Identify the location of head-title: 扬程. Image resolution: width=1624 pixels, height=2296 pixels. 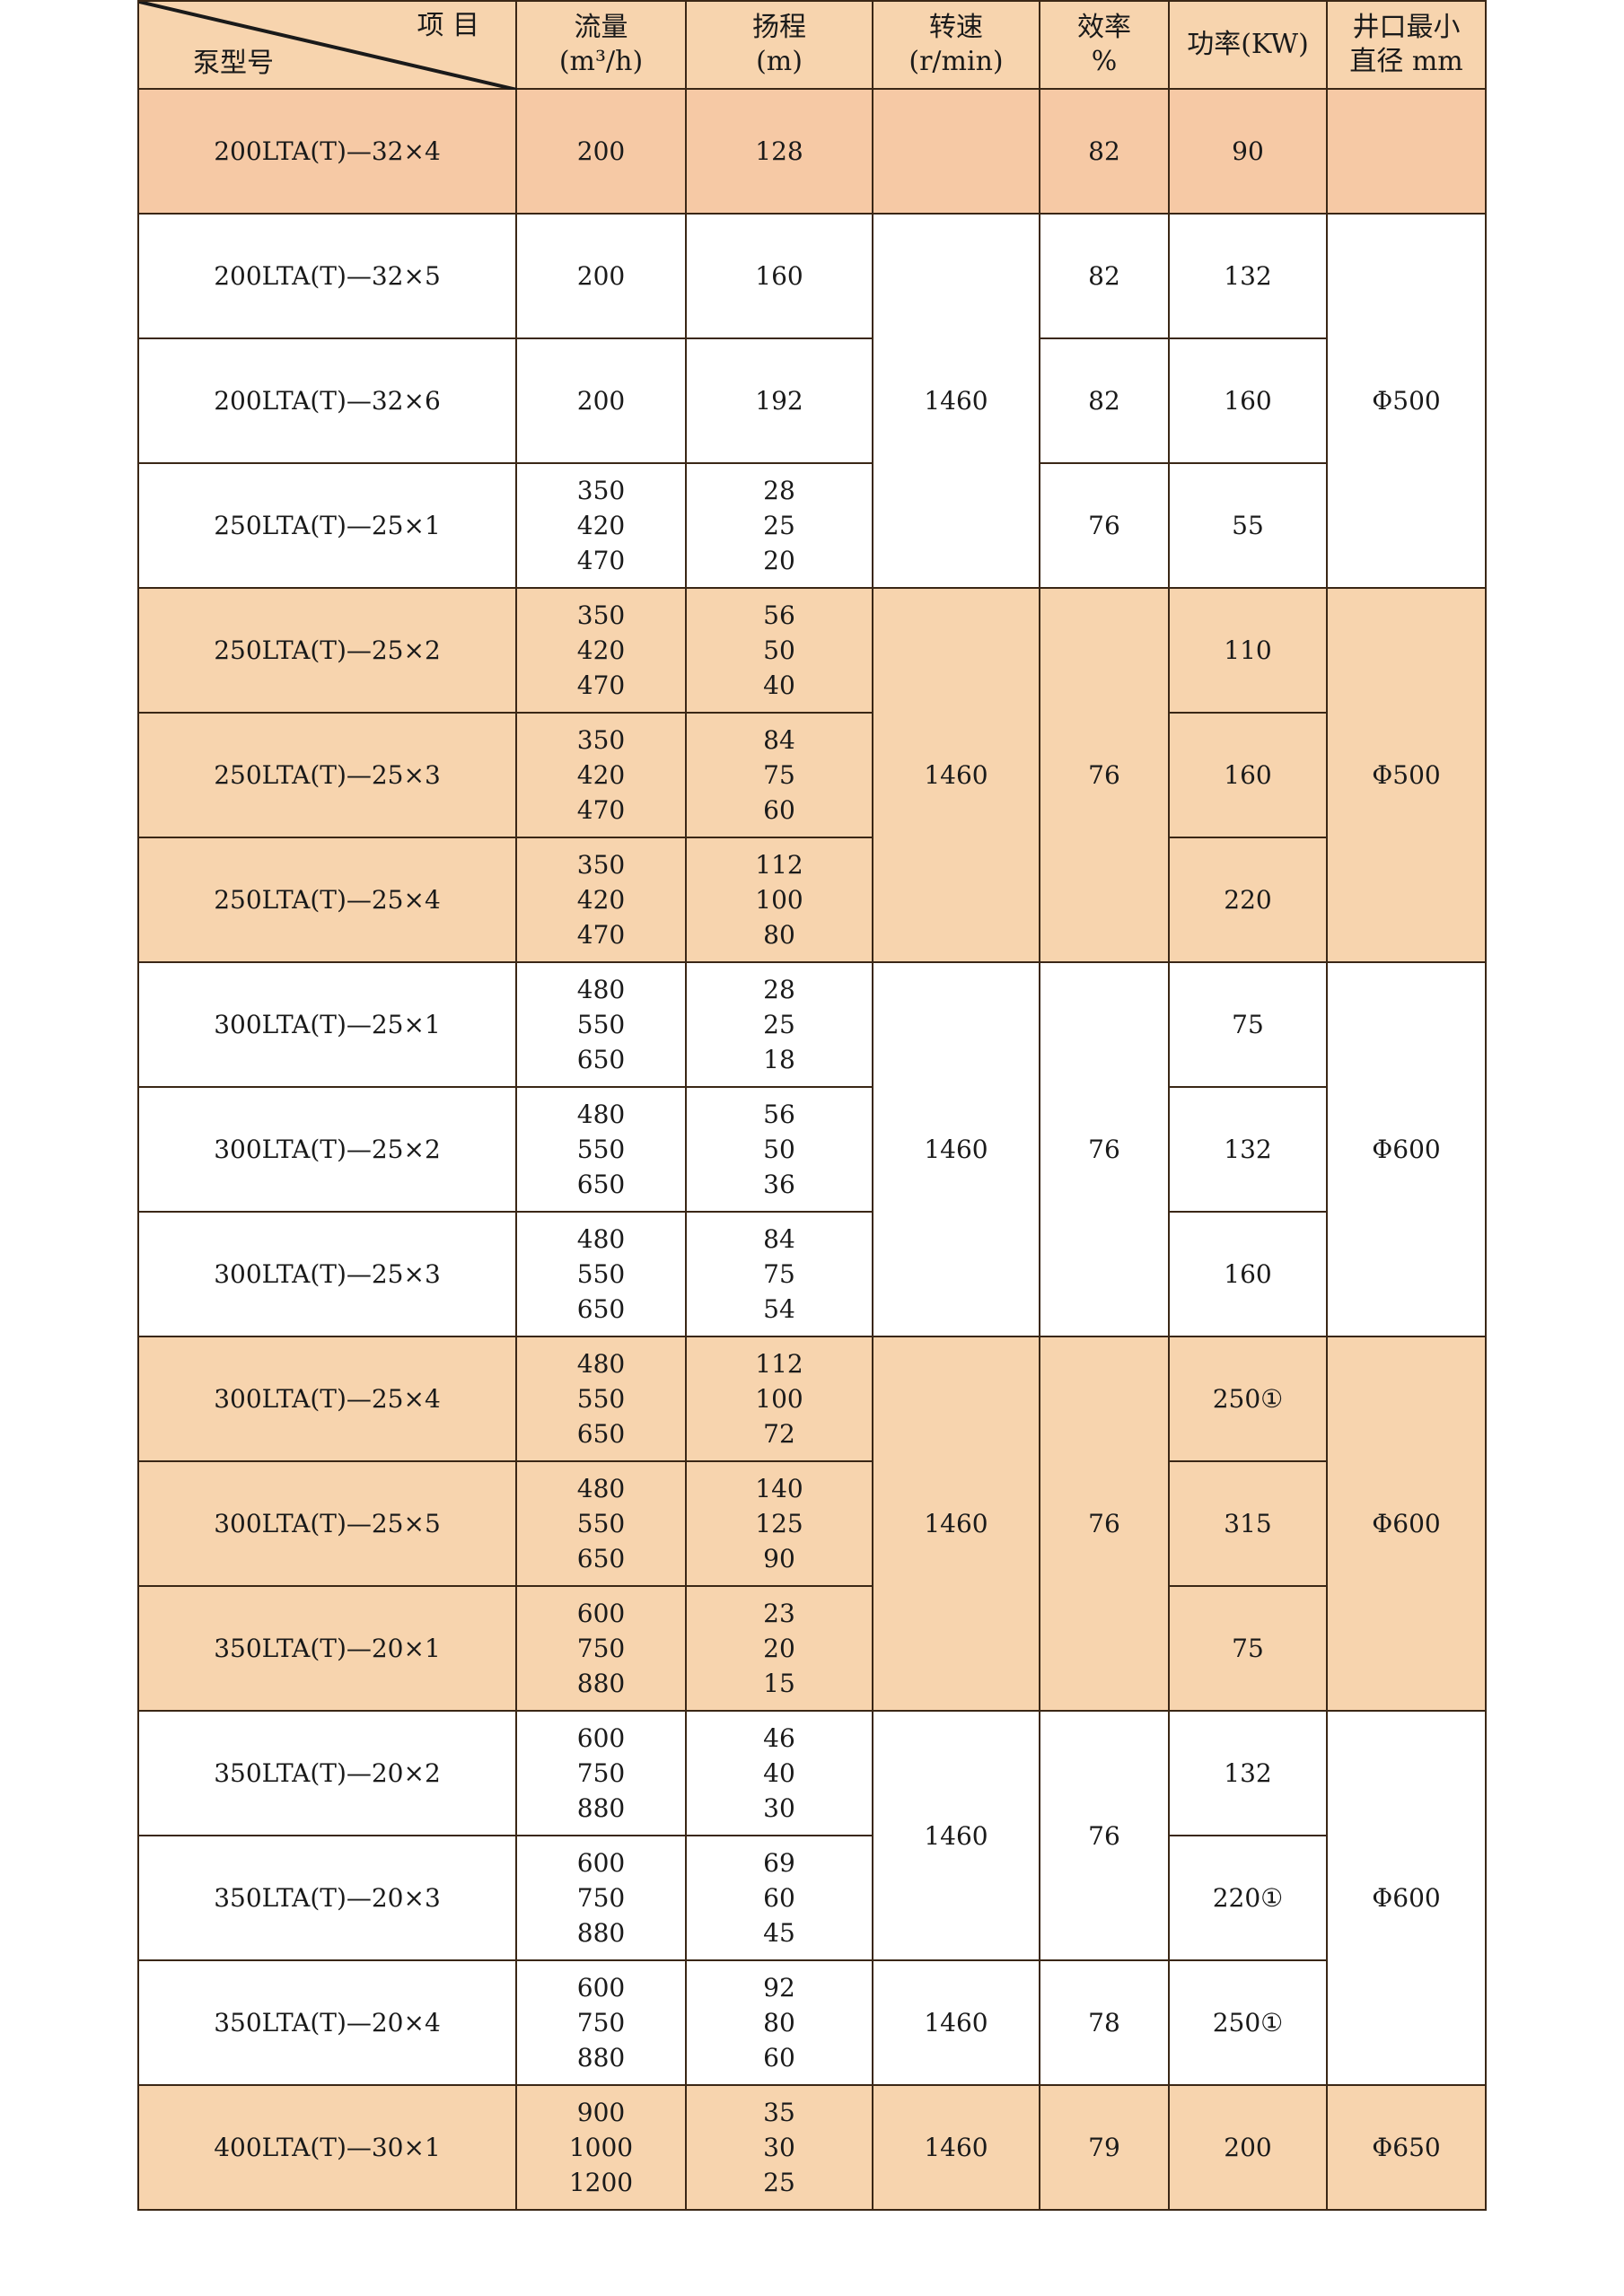
(779, 27).